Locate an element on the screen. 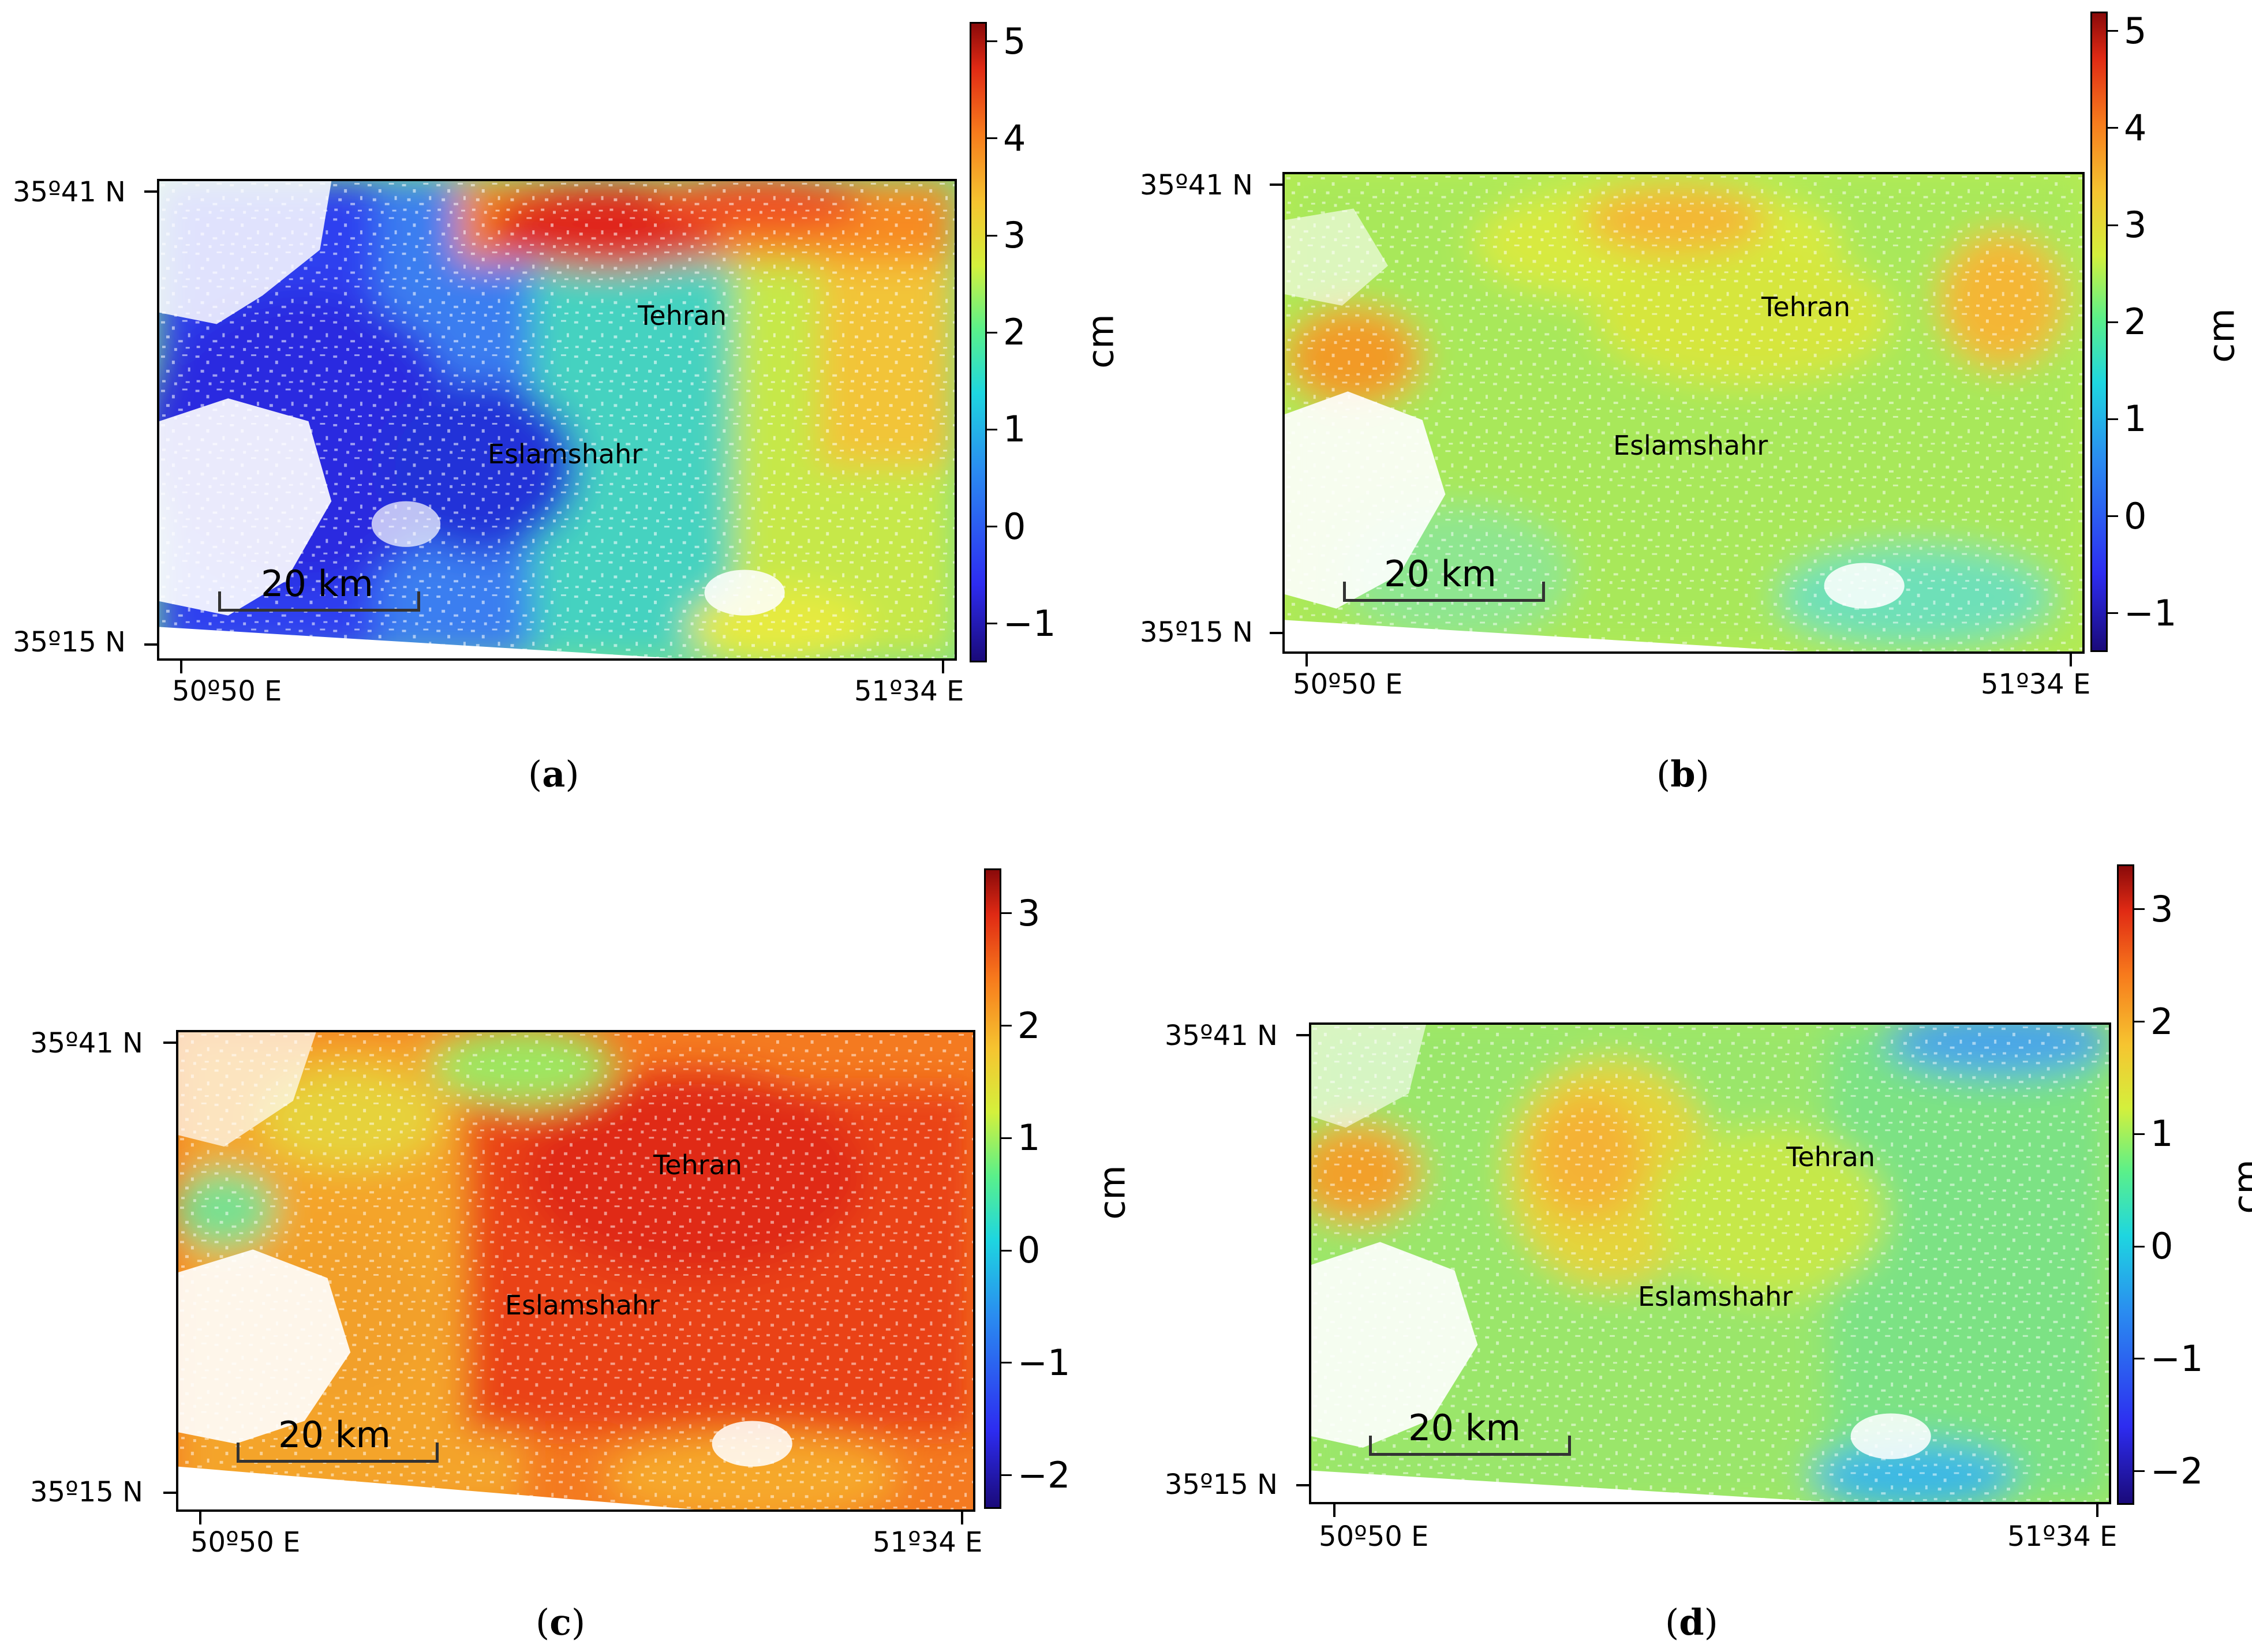 The image size is (2252, 1652). panel-caption: (a) is located at coordinates (553, 774).